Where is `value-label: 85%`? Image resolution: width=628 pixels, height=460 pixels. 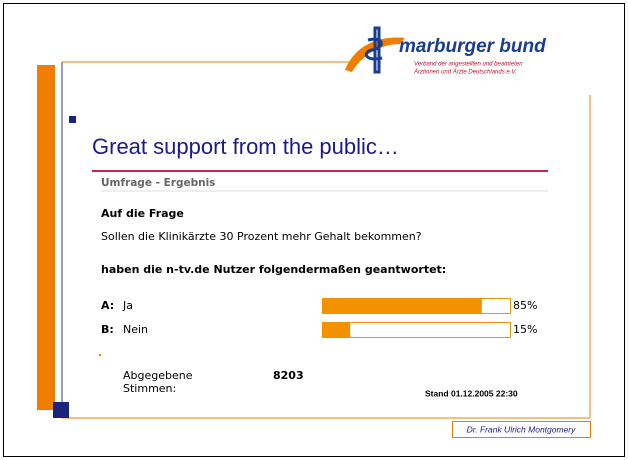
value-label: 85% is located at coordinates (525, 305).